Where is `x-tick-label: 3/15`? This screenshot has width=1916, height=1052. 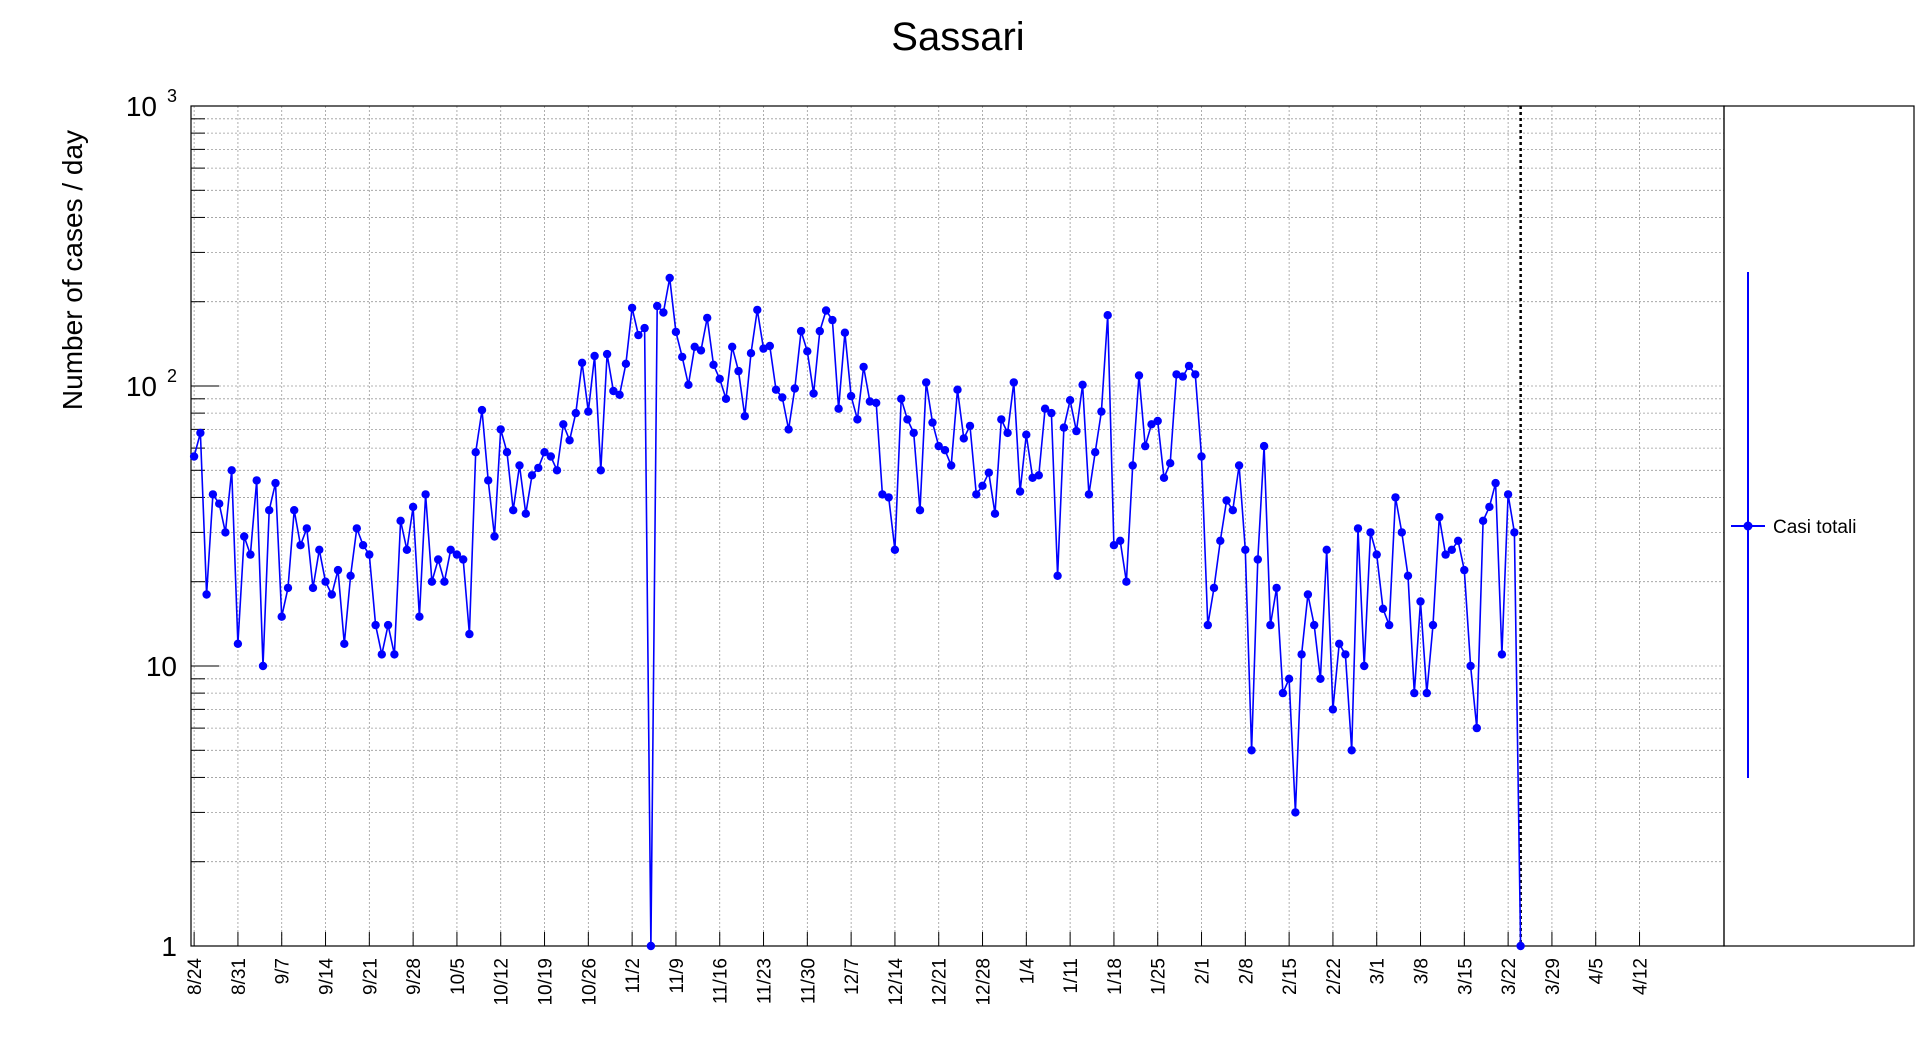
x-tick-label: 3/15 is located at coordinates (1465, 976).